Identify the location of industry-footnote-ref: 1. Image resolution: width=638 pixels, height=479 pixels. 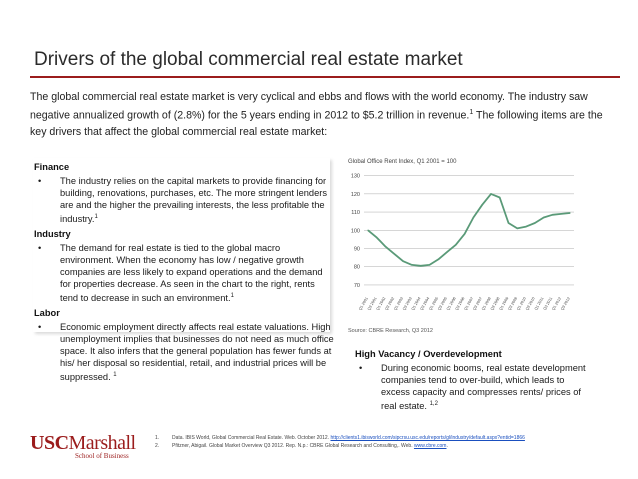
(232, 296).